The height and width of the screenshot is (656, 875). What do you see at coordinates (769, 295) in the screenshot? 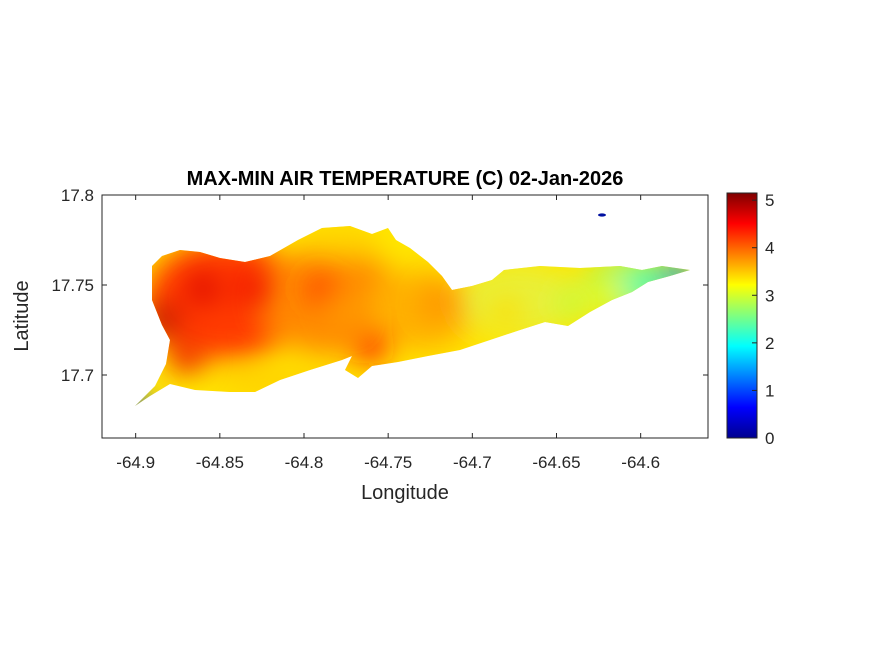
I see `colorbar-tick-label: 3` at bounding box center [769, 295].